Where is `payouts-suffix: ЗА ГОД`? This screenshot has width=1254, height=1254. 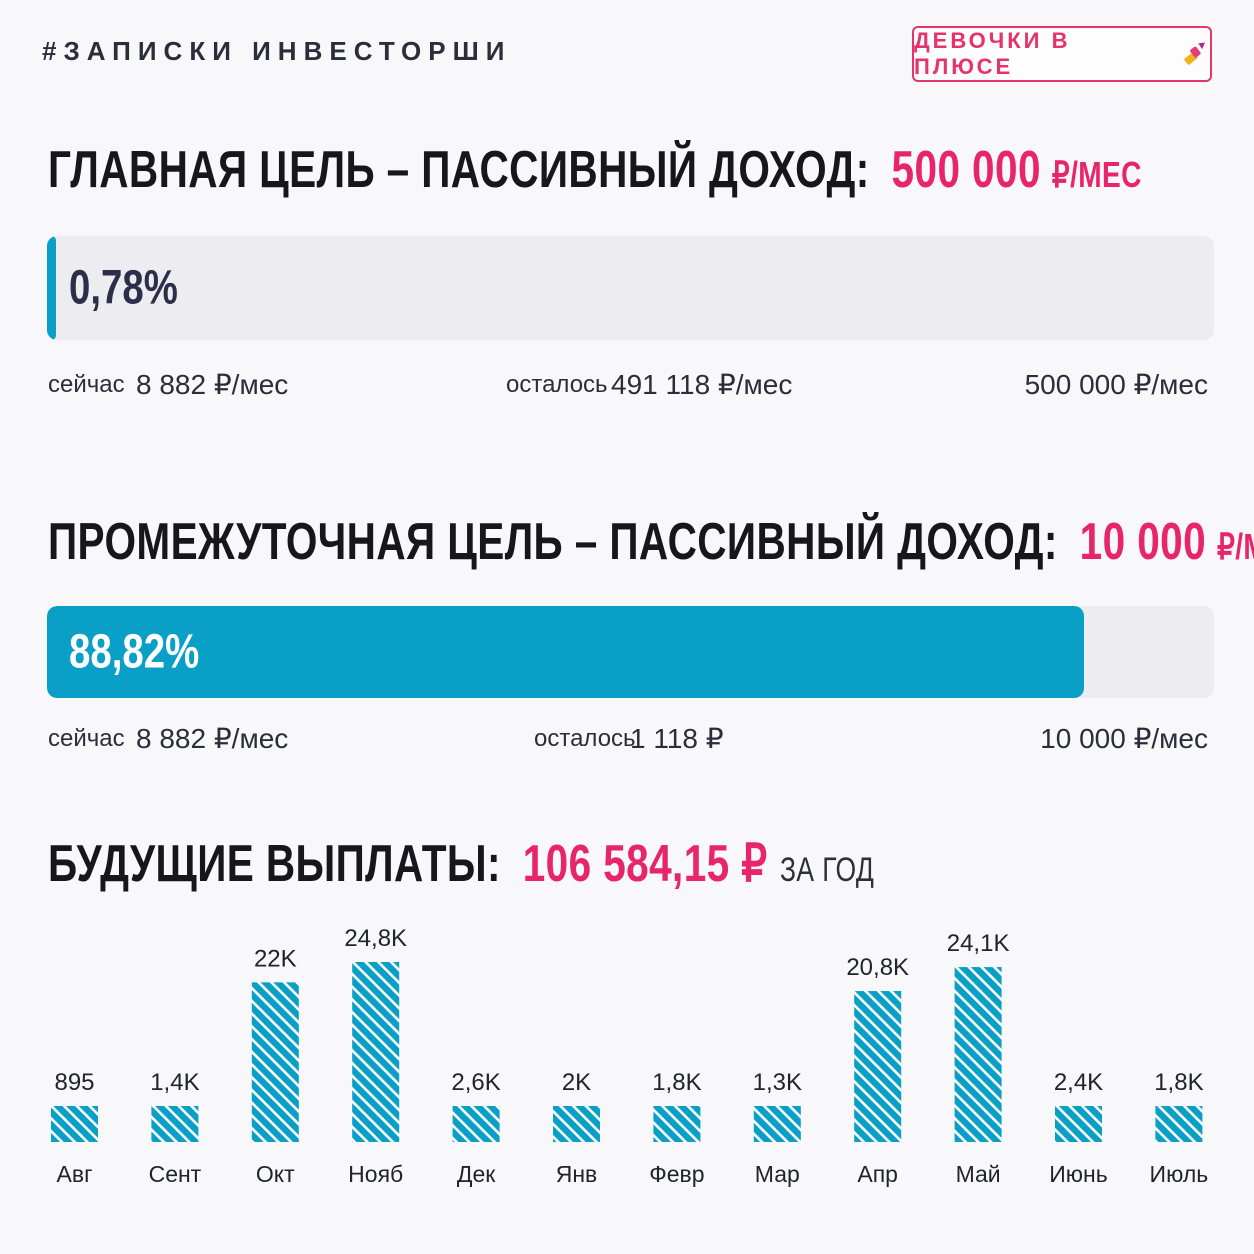 payouts-suffix: ЗА ГОД is located at coordinates (827, 870).